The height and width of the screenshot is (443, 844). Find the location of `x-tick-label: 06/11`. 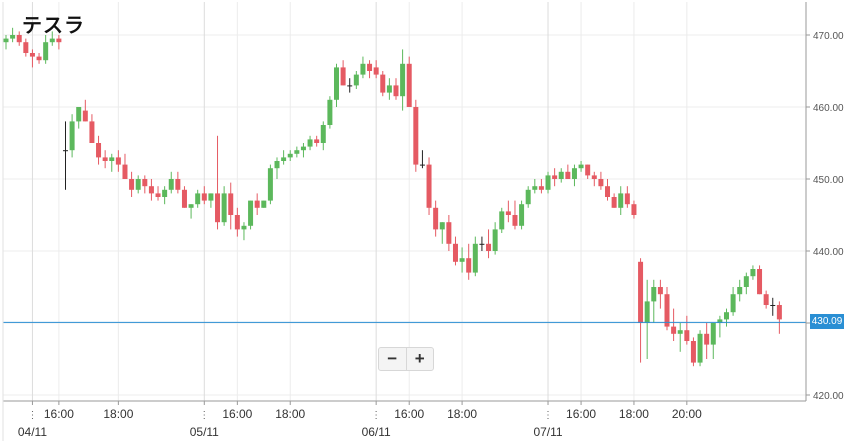

x-tick-label: 06/11 is located at coordinates (376, 432).